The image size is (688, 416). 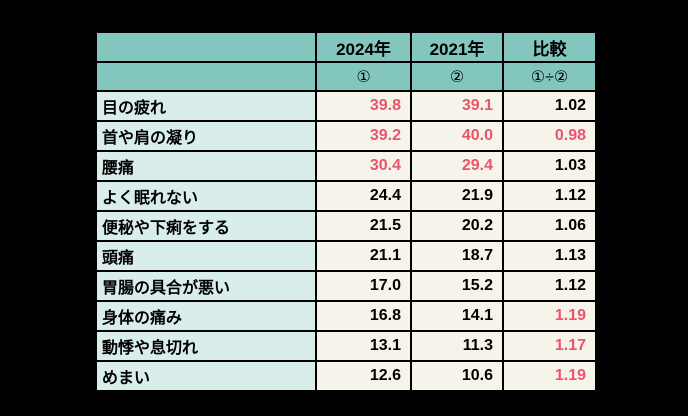 What do you see at coordinates (457, 166) in the screenshot?
I see `value-2021: 29.4` at bounding box center [457, 166].